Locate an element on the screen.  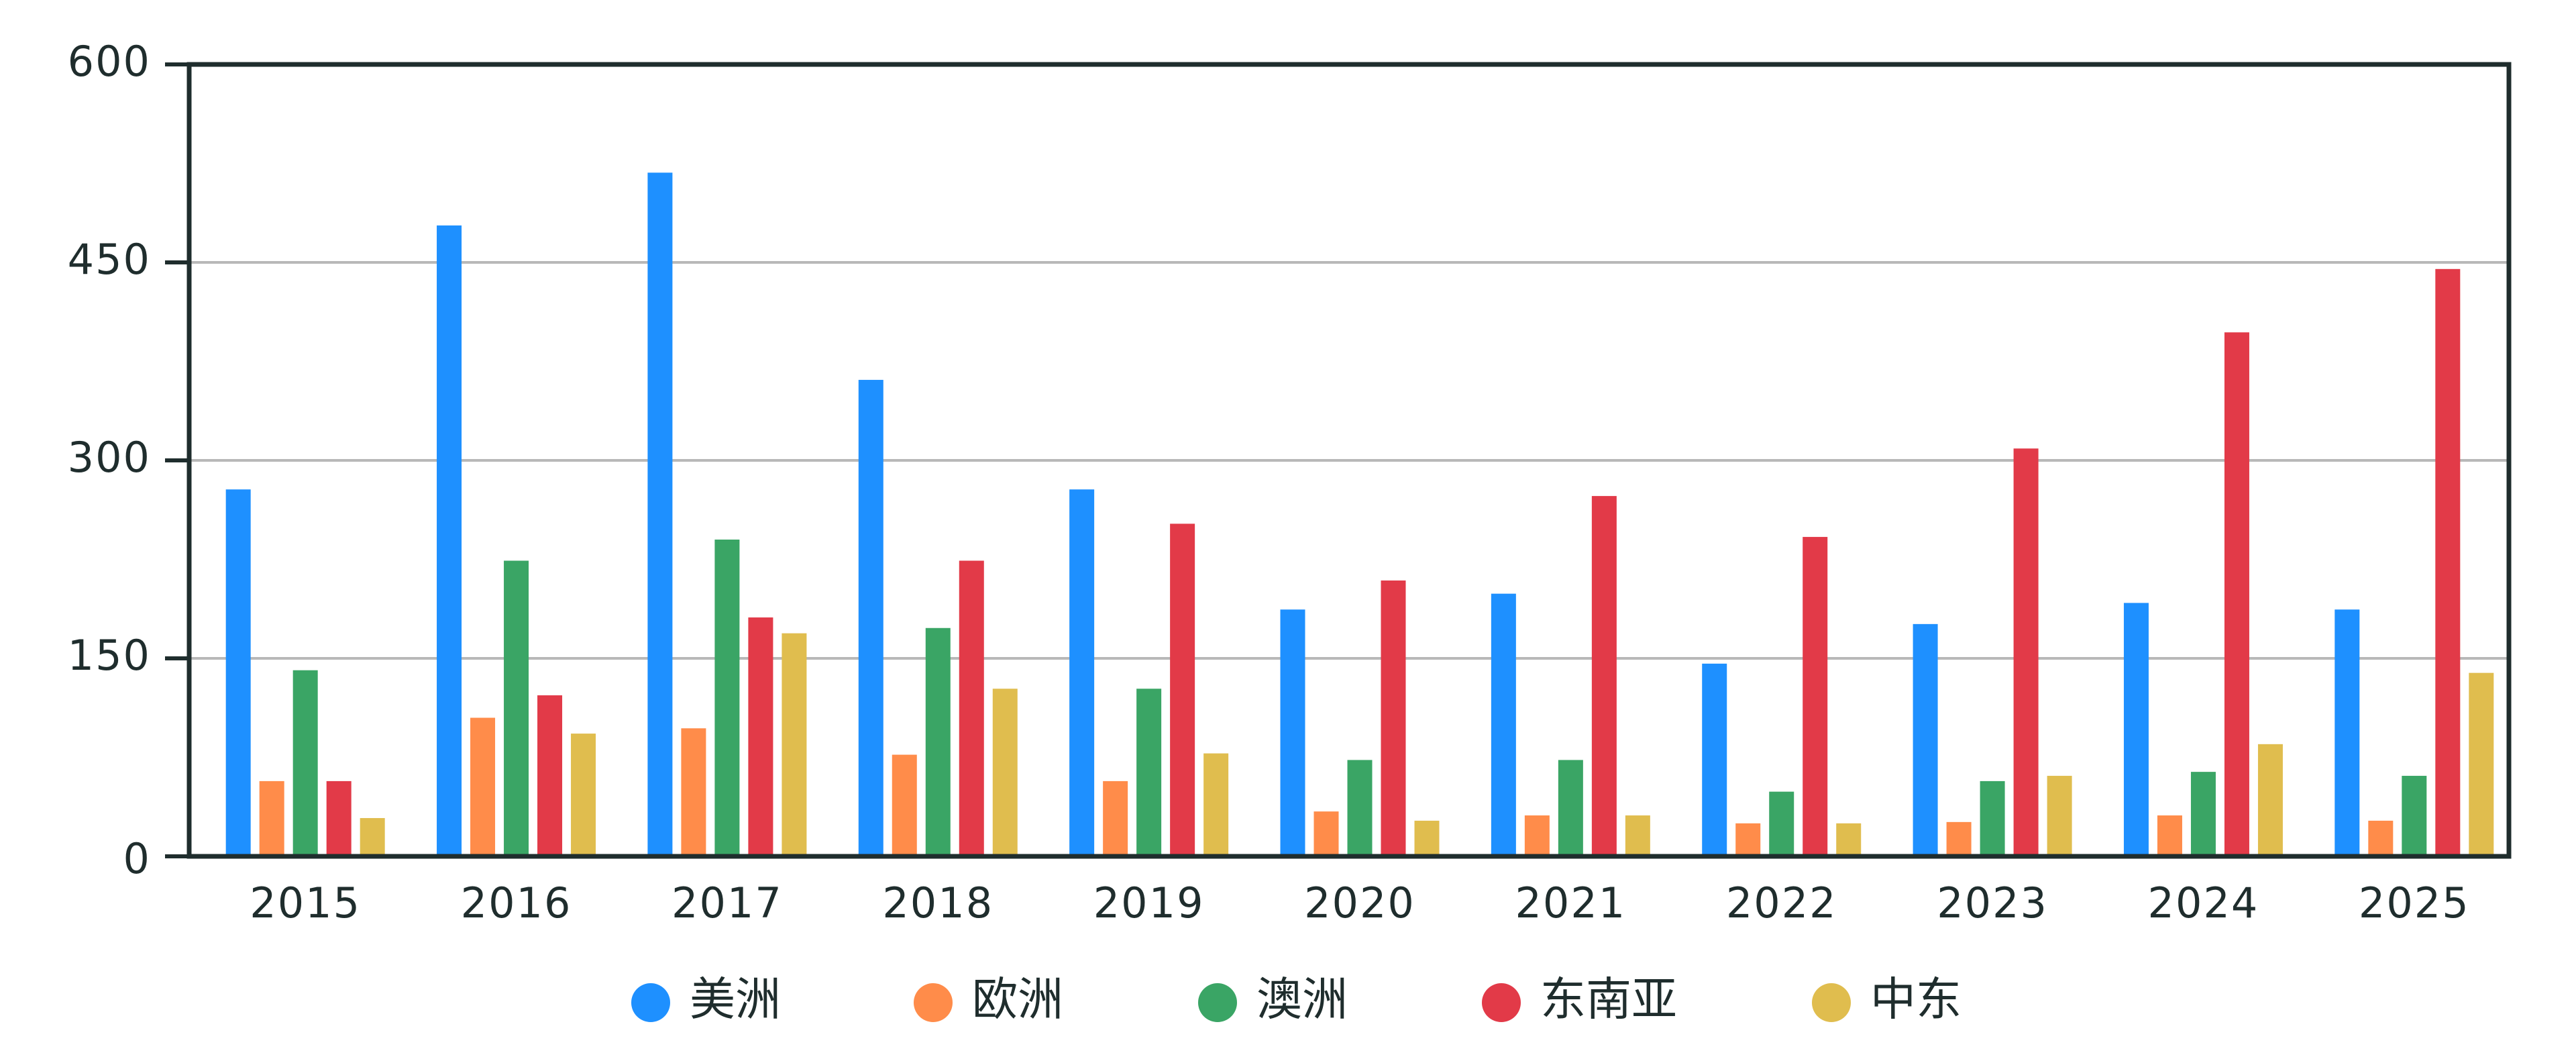
y-tick-label: 0 is located at coordinates (137, 858).